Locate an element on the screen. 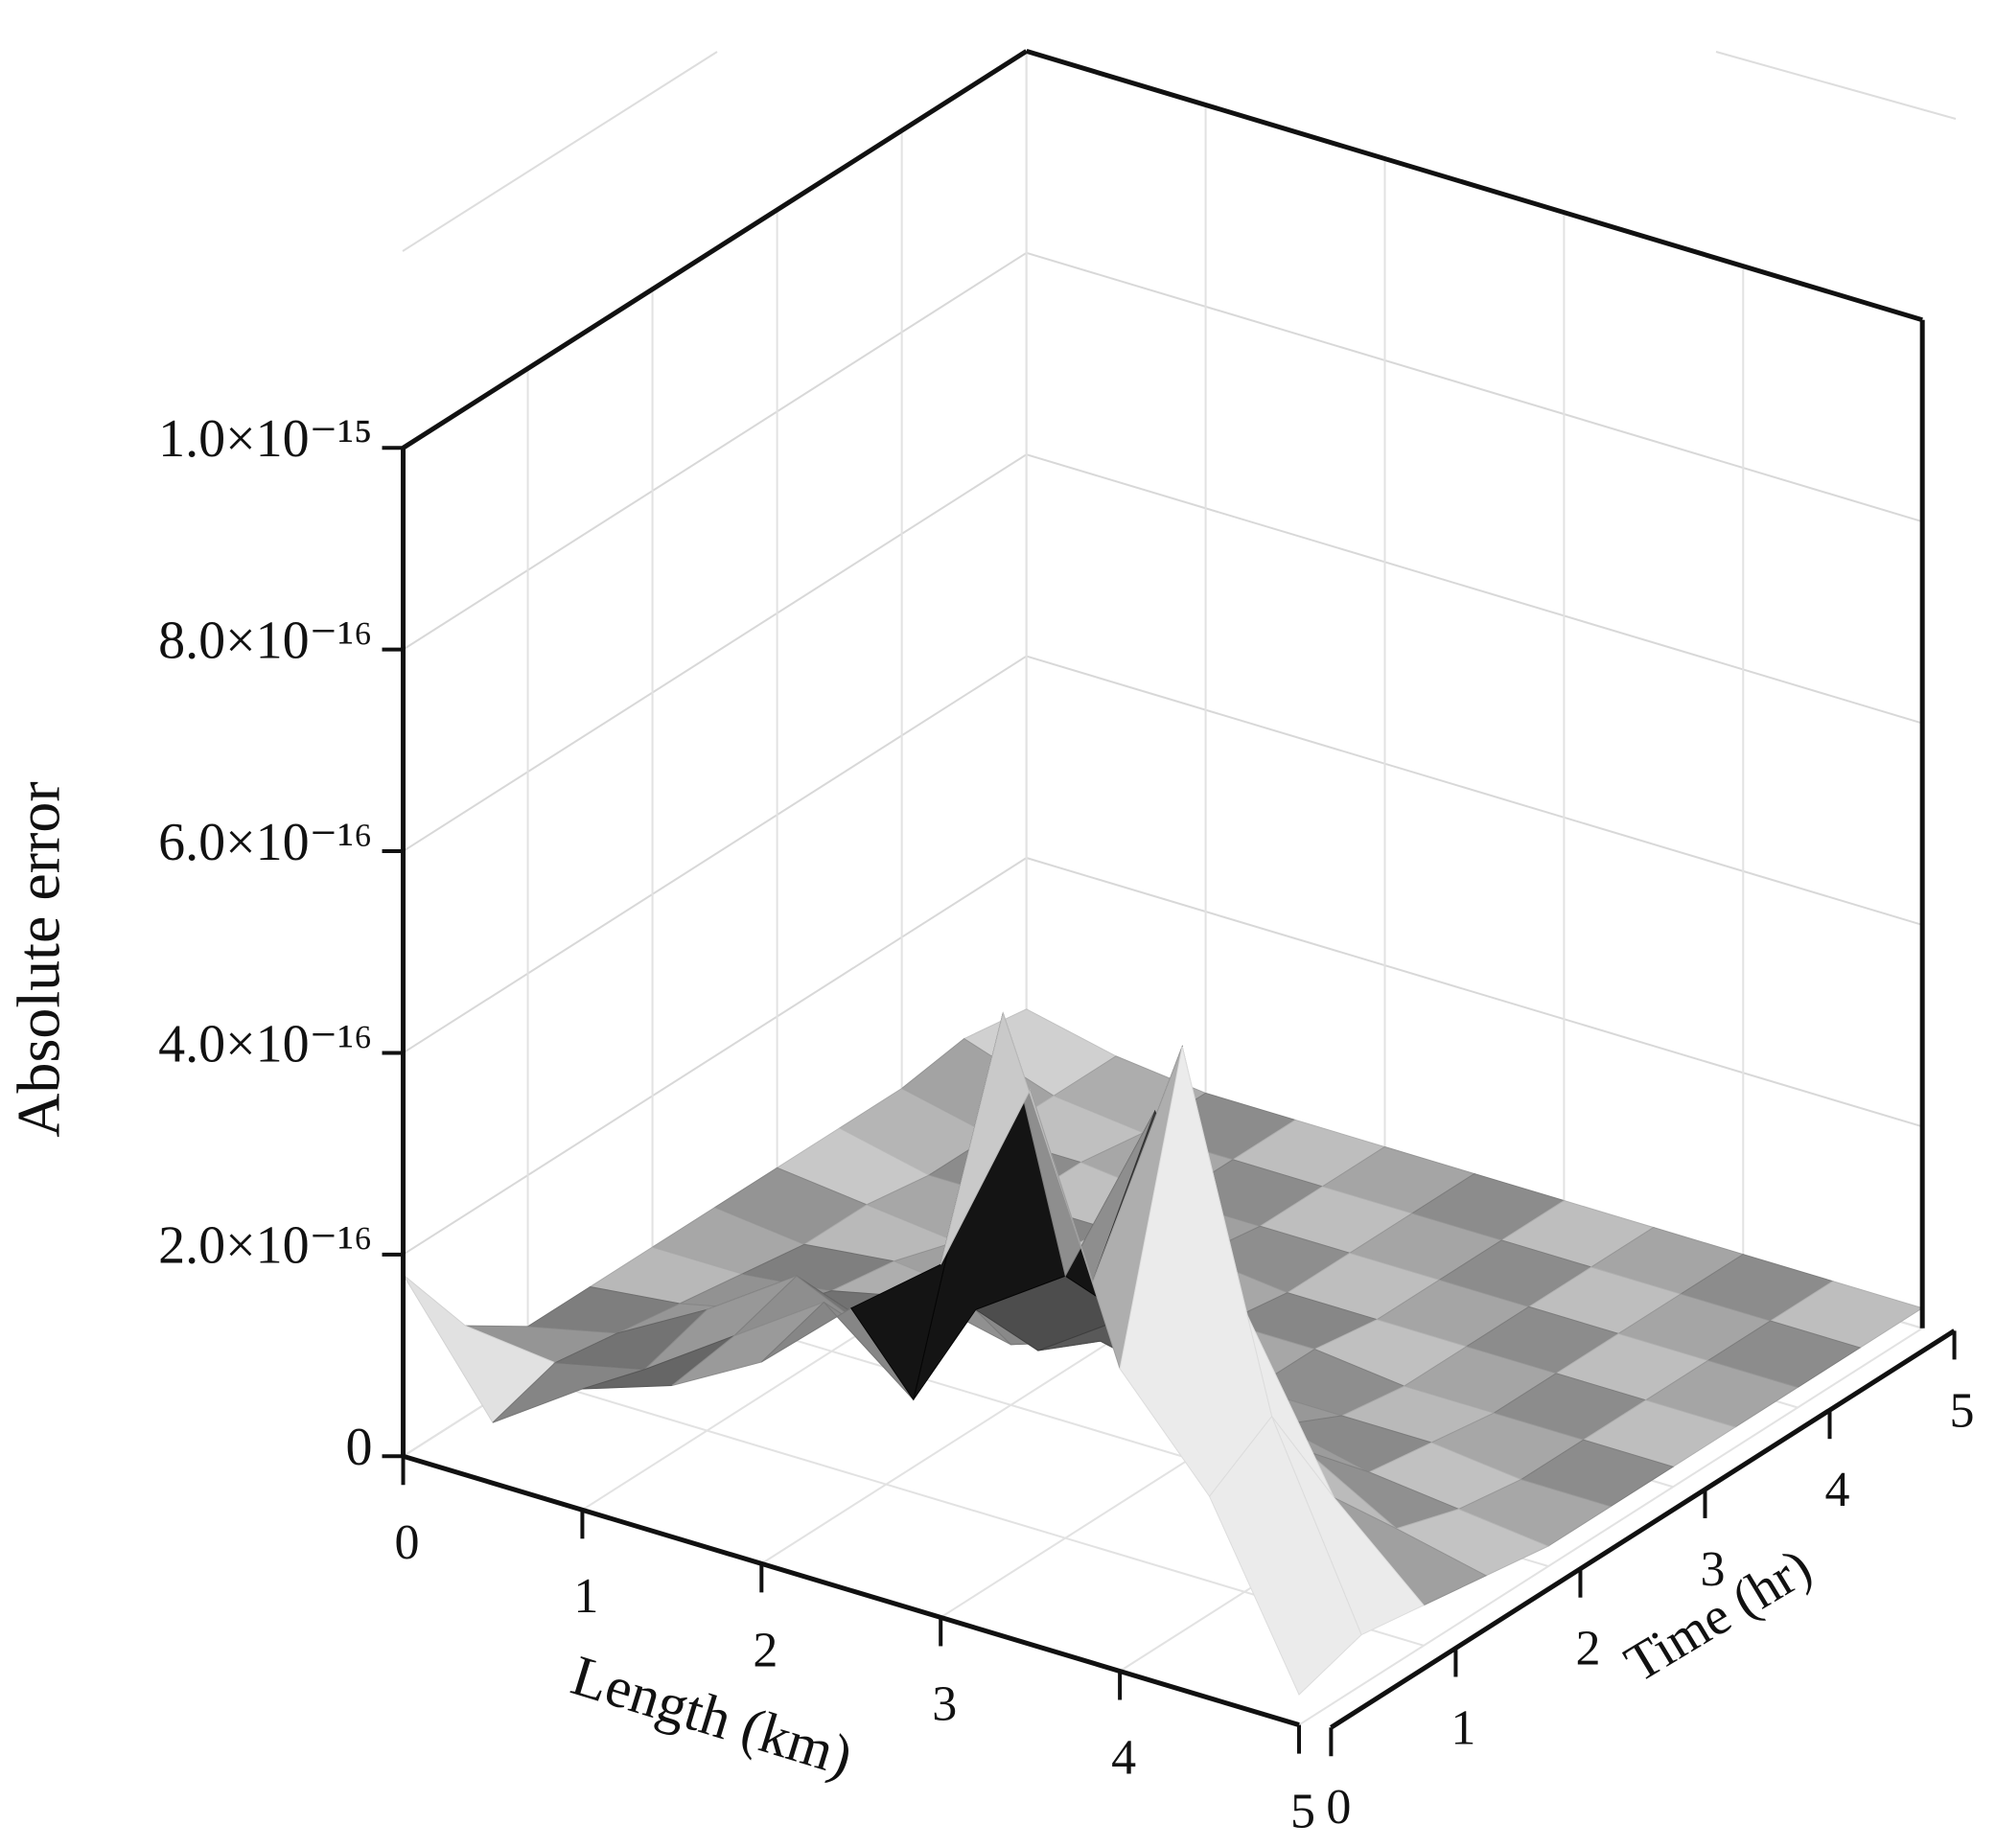 Image resolution: width=1996 pixels, height=1848 pixels. y-tick-label: 1 is located at coordinates (1463, 1728).